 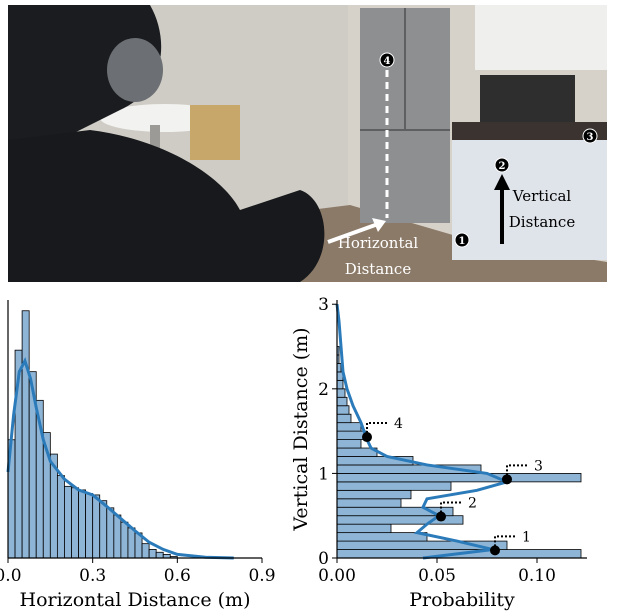 I want to click on countertop, so click(x=529, y=131).